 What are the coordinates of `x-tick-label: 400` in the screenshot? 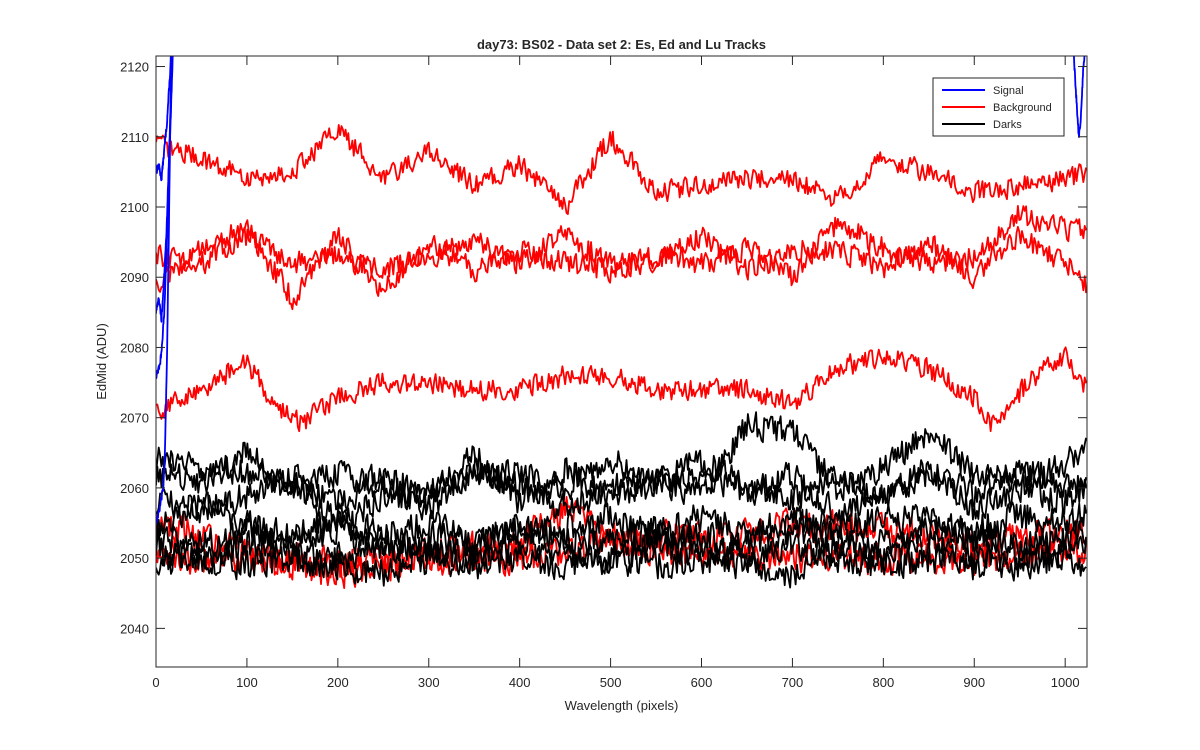 It's located at (520, 682).